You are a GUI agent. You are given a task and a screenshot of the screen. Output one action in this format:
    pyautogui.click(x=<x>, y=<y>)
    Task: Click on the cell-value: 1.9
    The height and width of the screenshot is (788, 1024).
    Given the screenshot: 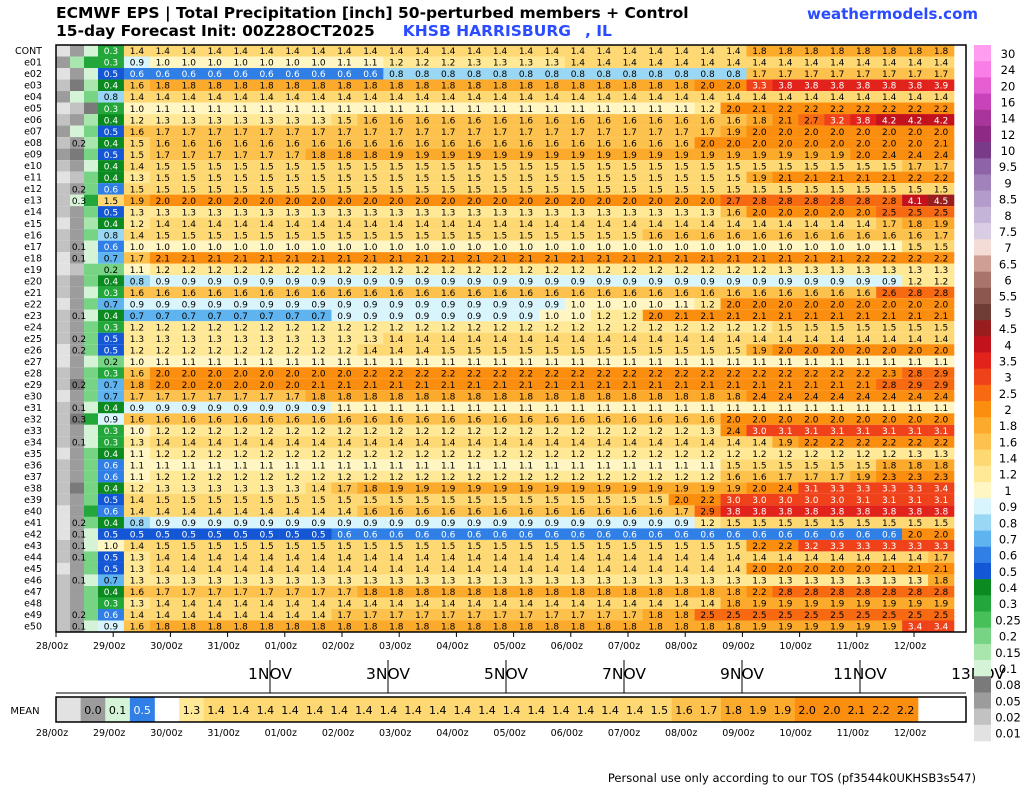 What is the action you would take?
    pyautogui.click(x=474, y=490)
    